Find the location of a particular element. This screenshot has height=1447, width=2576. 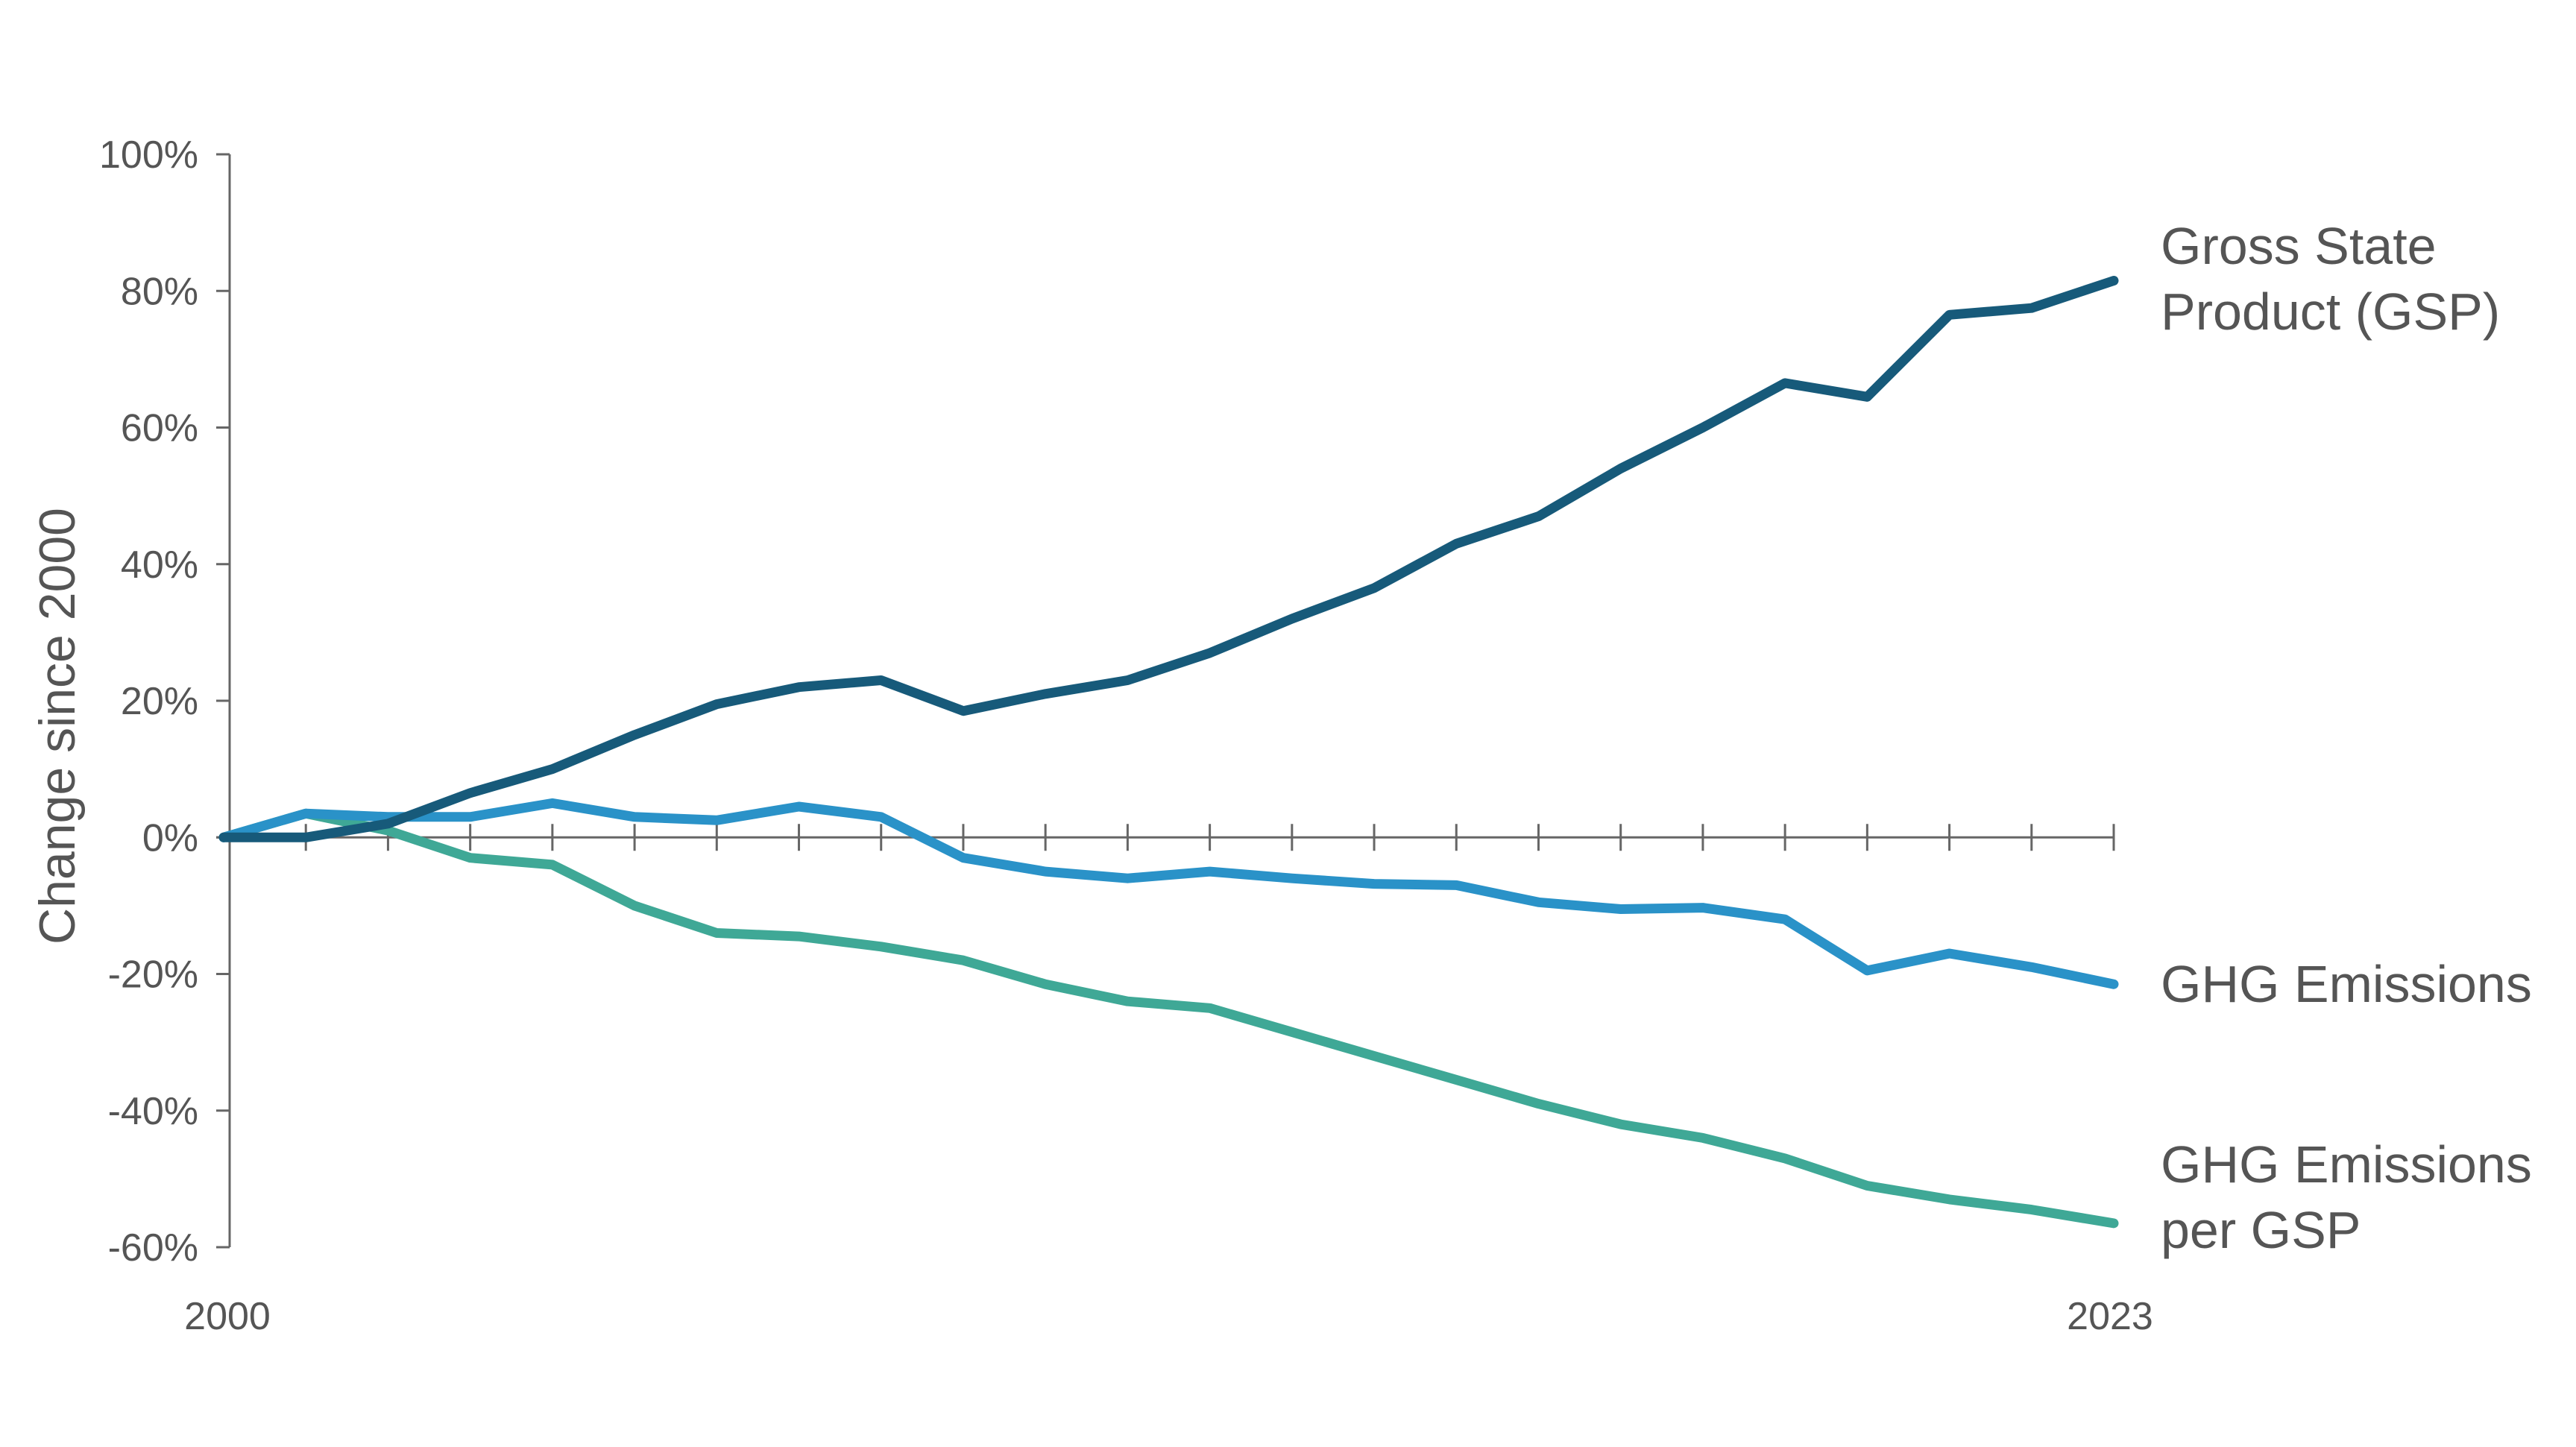

y-tick-label: 80% is located at coordinates (159, 291).